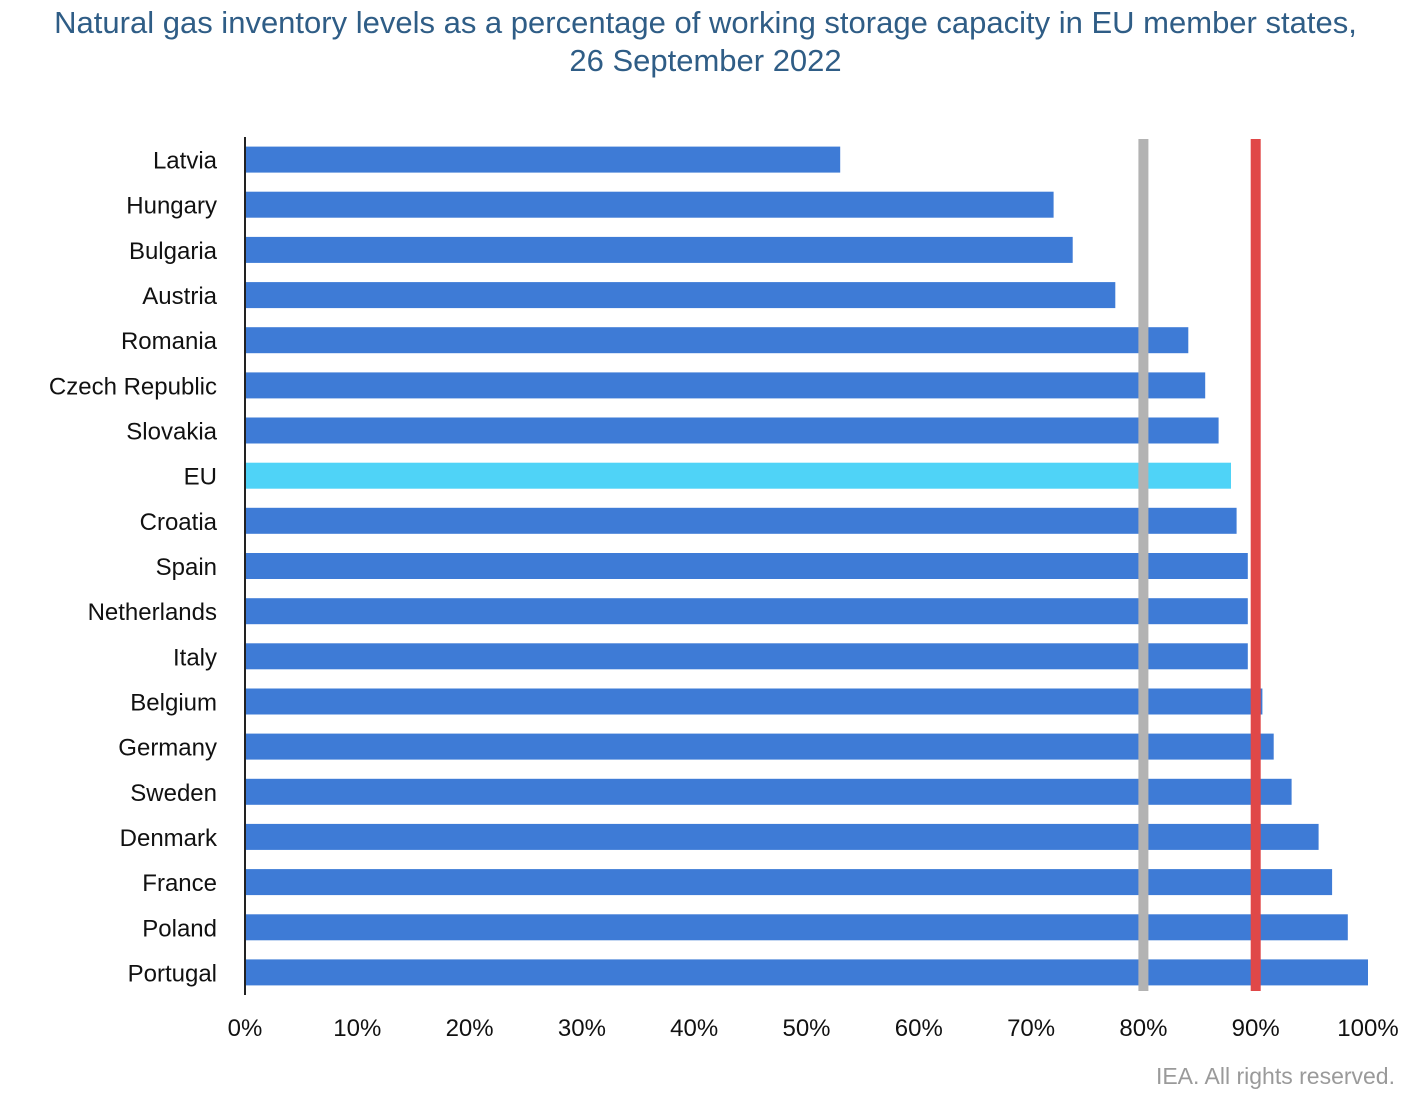 The height and width of the screenshot is (1100, 1411). I want to click on category-label: Hungary, so click(171, 206).